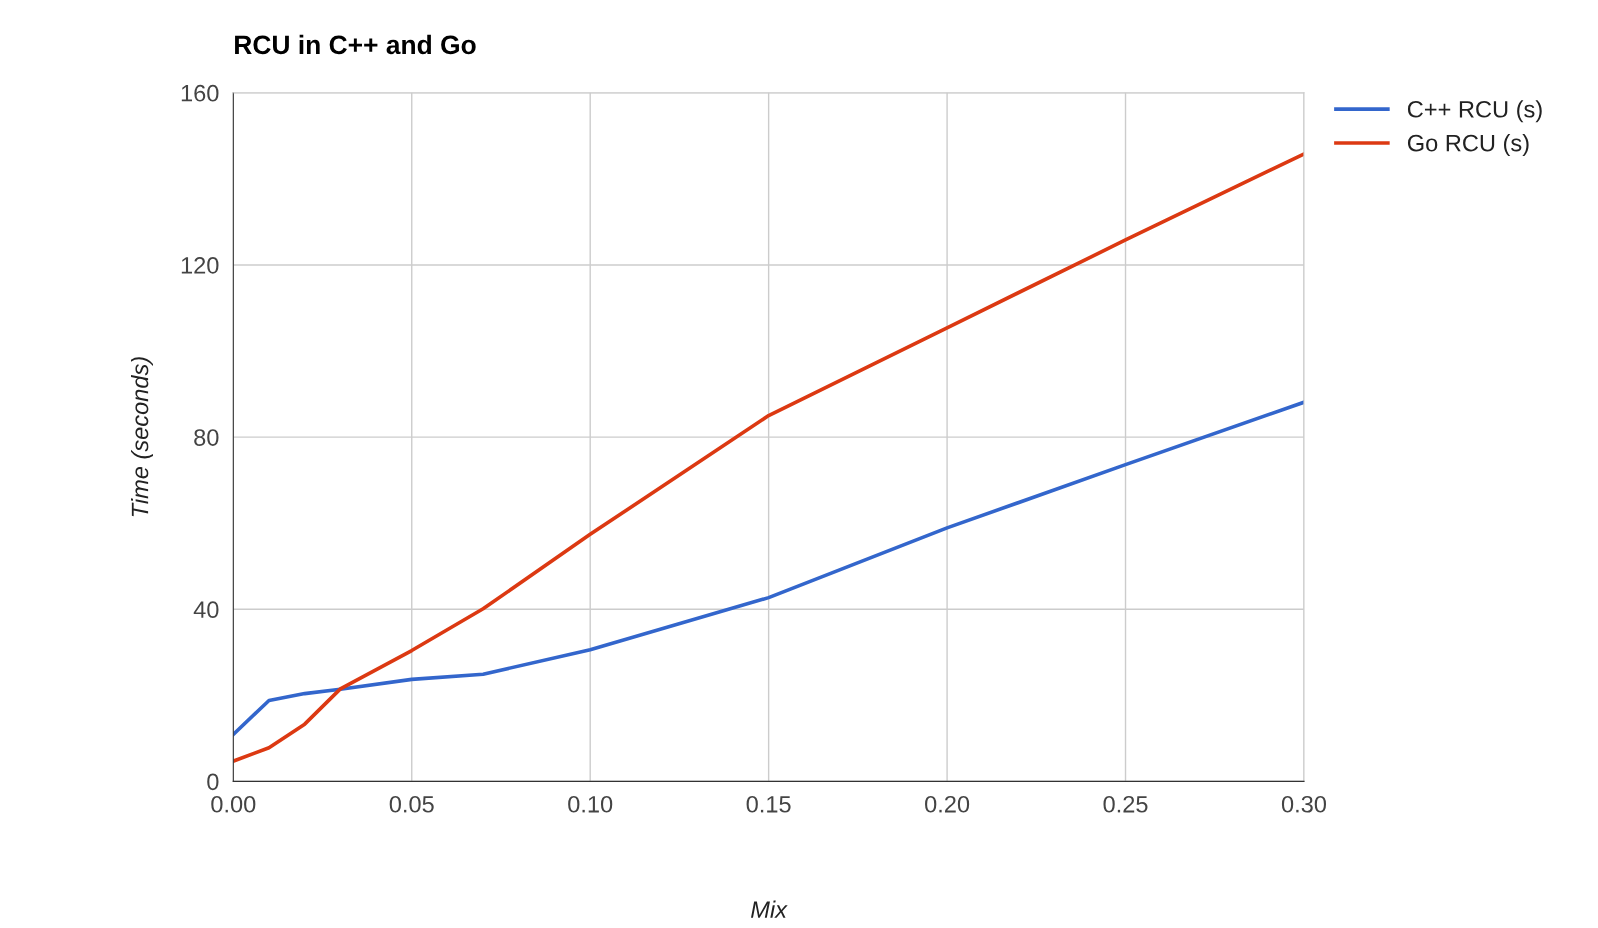 This screenshot has width=1598, height=928. What do you see at coordinates (206, 437) in the screenshot?
I see `y-tick-label: 80` at bounding box center [206, 437].